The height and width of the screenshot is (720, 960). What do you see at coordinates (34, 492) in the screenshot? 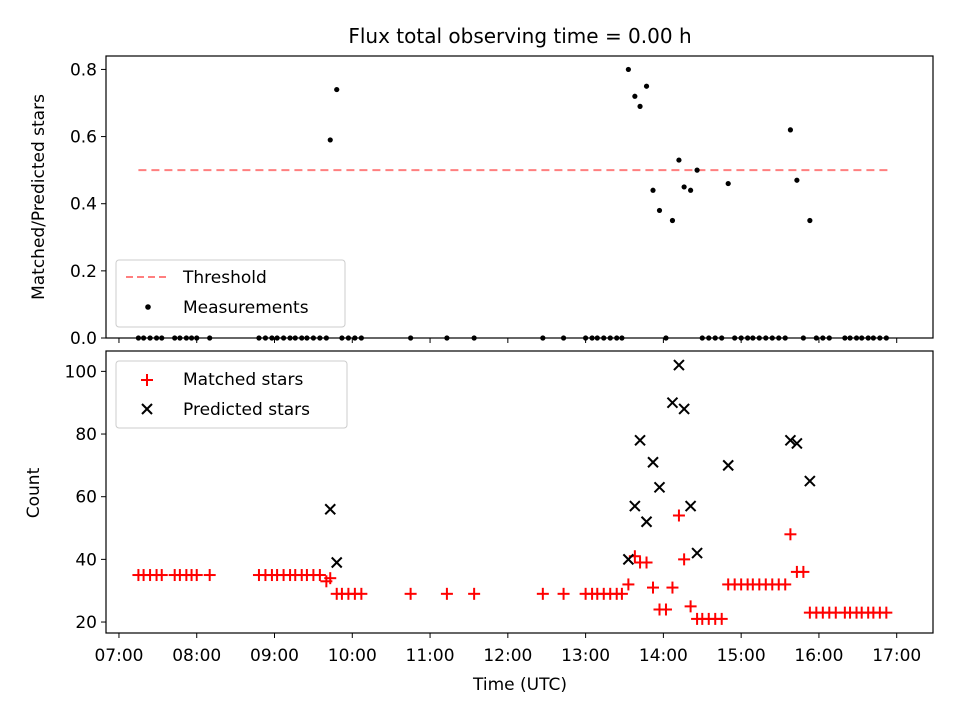
I see `bottom-y-axis-label: Count` at bounding box center [34, 492].